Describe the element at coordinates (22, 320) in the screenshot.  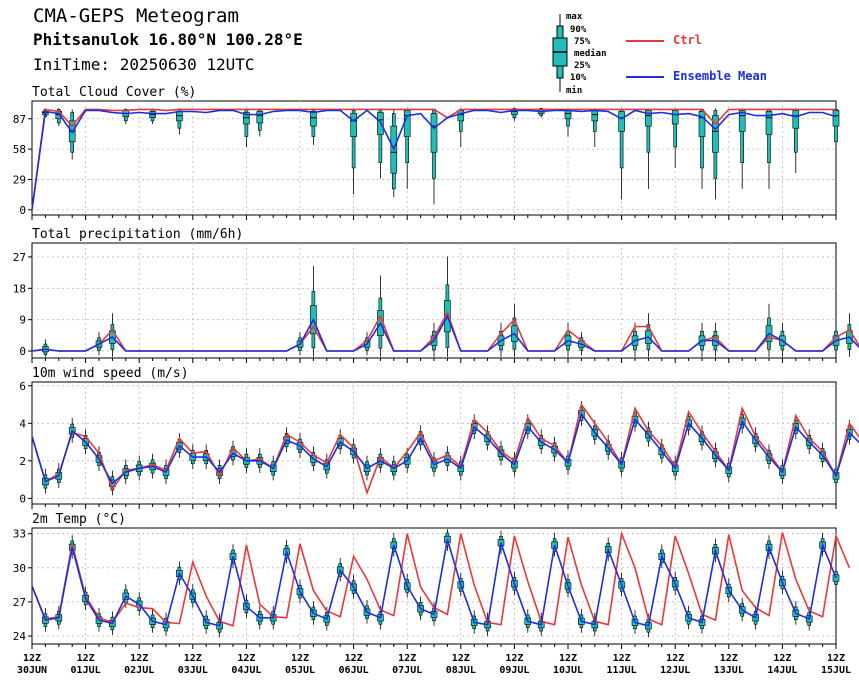
I see `y-tick-label: 9` at that location.